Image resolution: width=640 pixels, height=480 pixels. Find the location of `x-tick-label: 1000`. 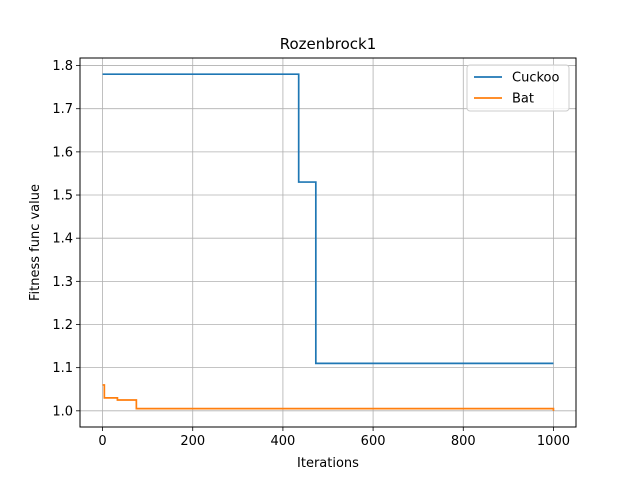

x-tick-label: 1000 is located at coordinates (553, 441).